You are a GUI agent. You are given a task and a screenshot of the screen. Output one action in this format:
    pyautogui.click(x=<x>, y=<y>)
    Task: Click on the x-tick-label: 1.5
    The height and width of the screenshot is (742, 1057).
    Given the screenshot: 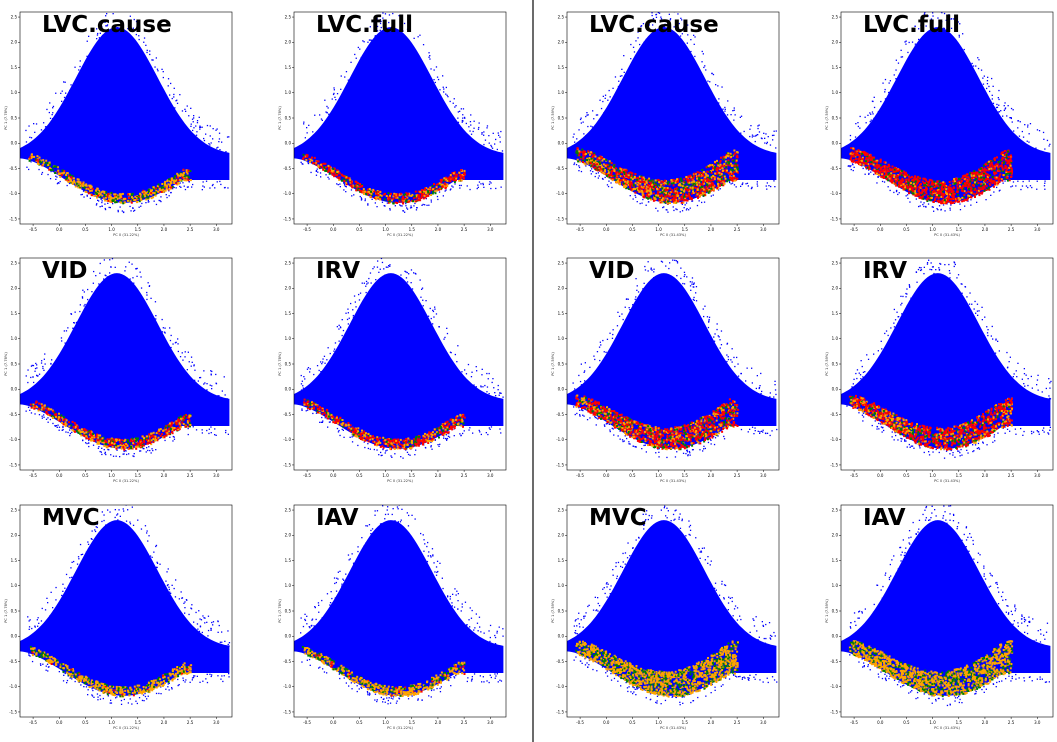 What is the action you would take?
    pyautogui.click(x=138, y=229)
    